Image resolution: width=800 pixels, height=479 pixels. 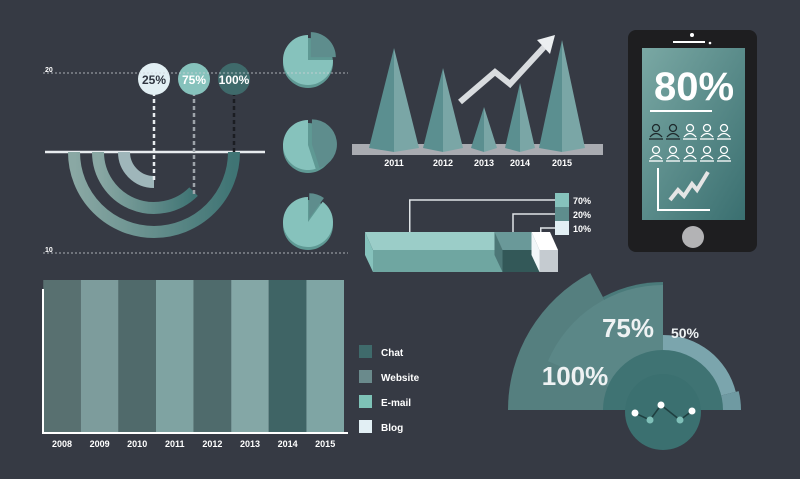 What do you see at coordinates (663, 412) in the screenshot?
I see `radial-hub` at bounding box center [663, 412].